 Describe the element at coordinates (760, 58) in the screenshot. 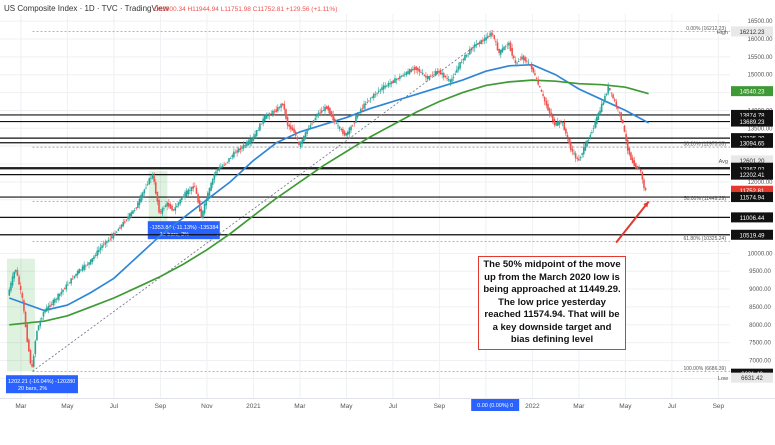

I see `y-tick-label: 15500.00` at that location.